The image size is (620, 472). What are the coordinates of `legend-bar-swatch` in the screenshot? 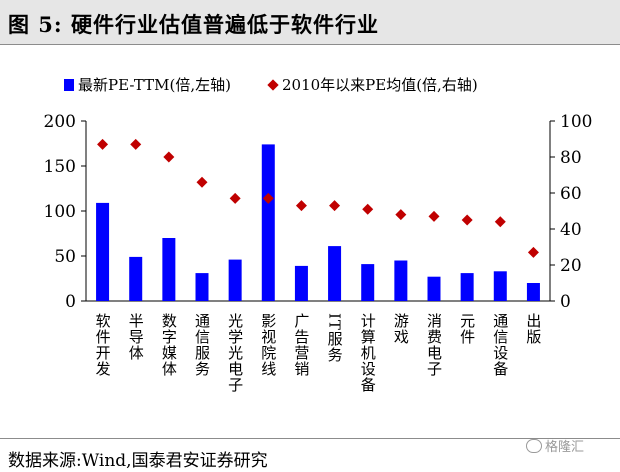 It's located at (69, 84).